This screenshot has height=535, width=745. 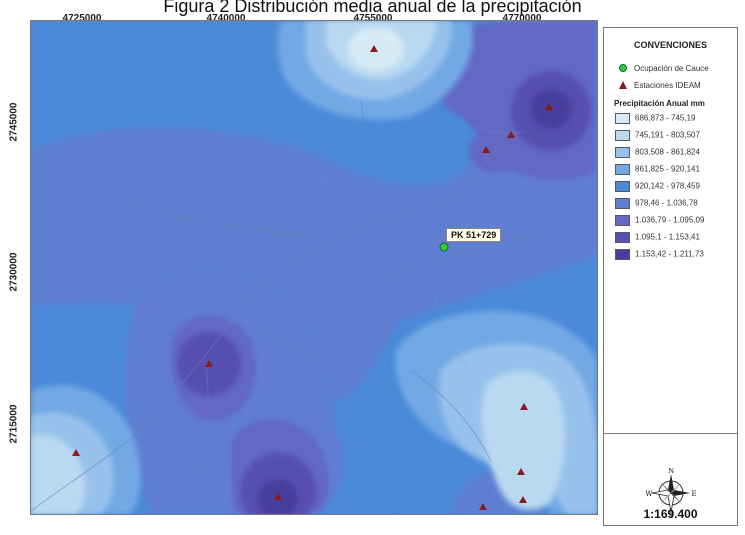 I want to click on compass-n: N, so click(x=671, y=471).